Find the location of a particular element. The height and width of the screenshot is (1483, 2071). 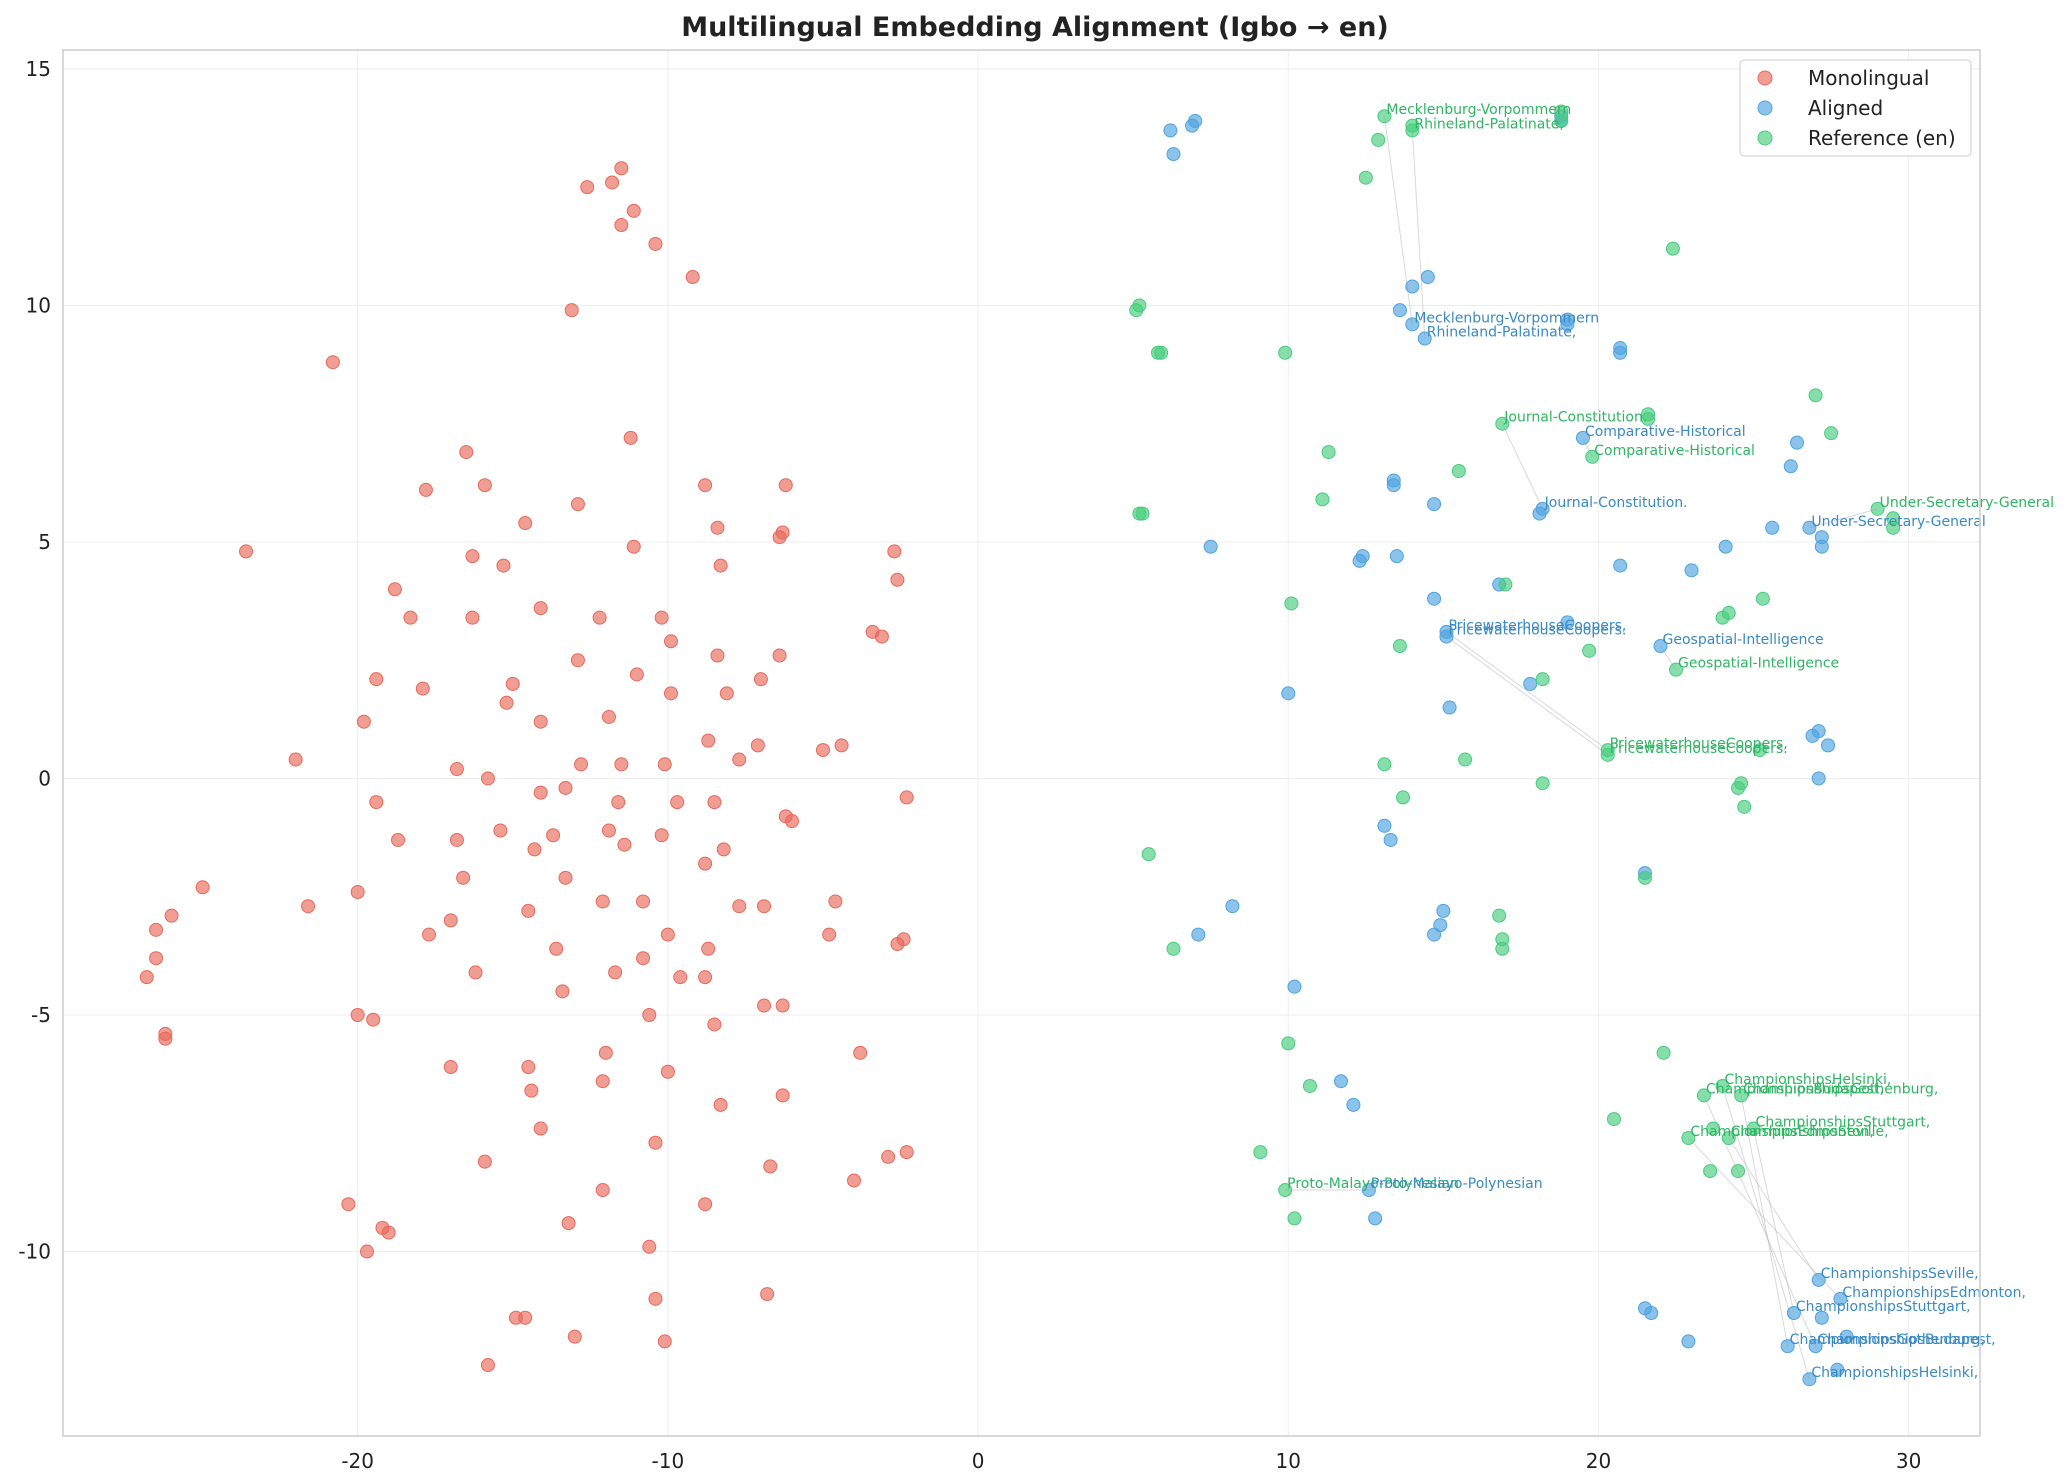

point-label: ChampionshipsGothenburg, is located at coordinates (1840, 1089).